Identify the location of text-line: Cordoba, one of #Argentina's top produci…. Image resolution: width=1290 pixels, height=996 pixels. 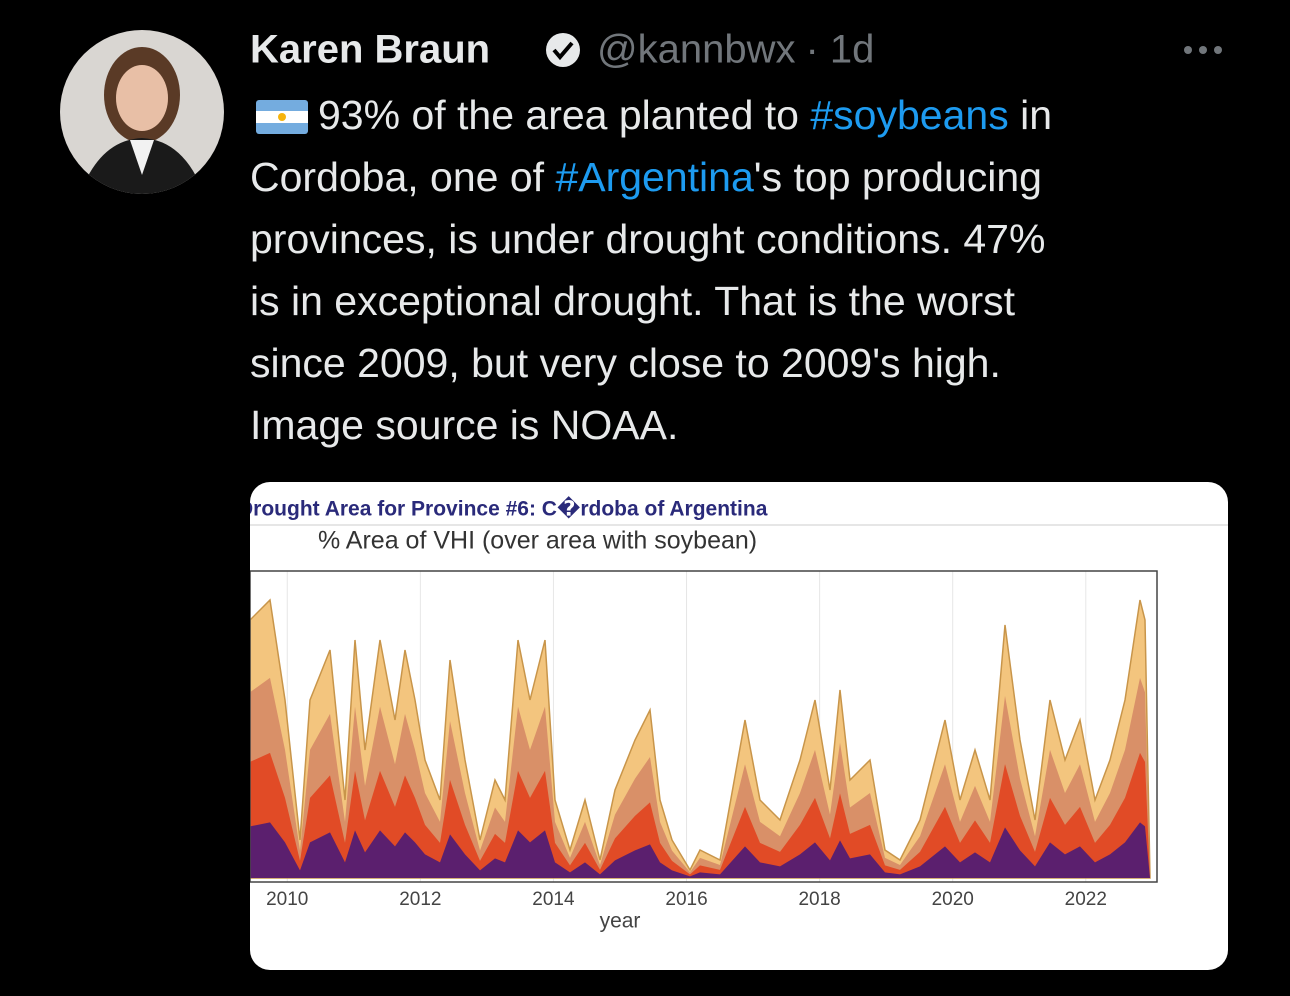
(646, 177).